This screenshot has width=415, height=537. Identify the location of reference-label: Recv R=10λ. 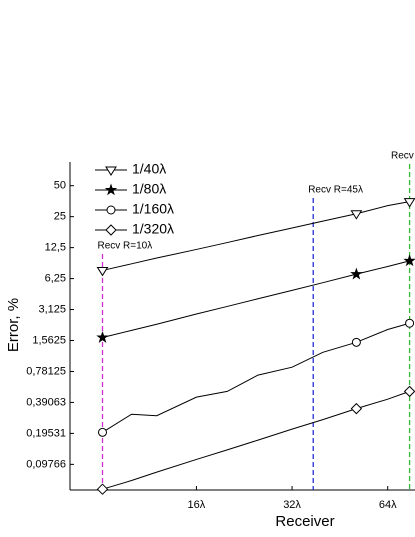
(125, 246).